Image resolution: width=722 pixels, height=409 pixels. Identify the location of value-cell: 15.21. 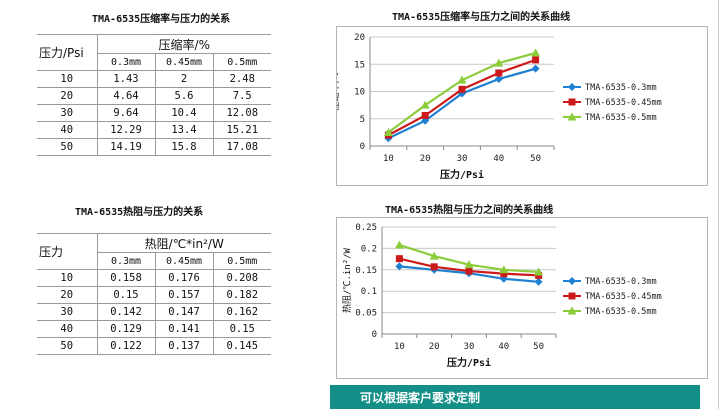
(242, 130).